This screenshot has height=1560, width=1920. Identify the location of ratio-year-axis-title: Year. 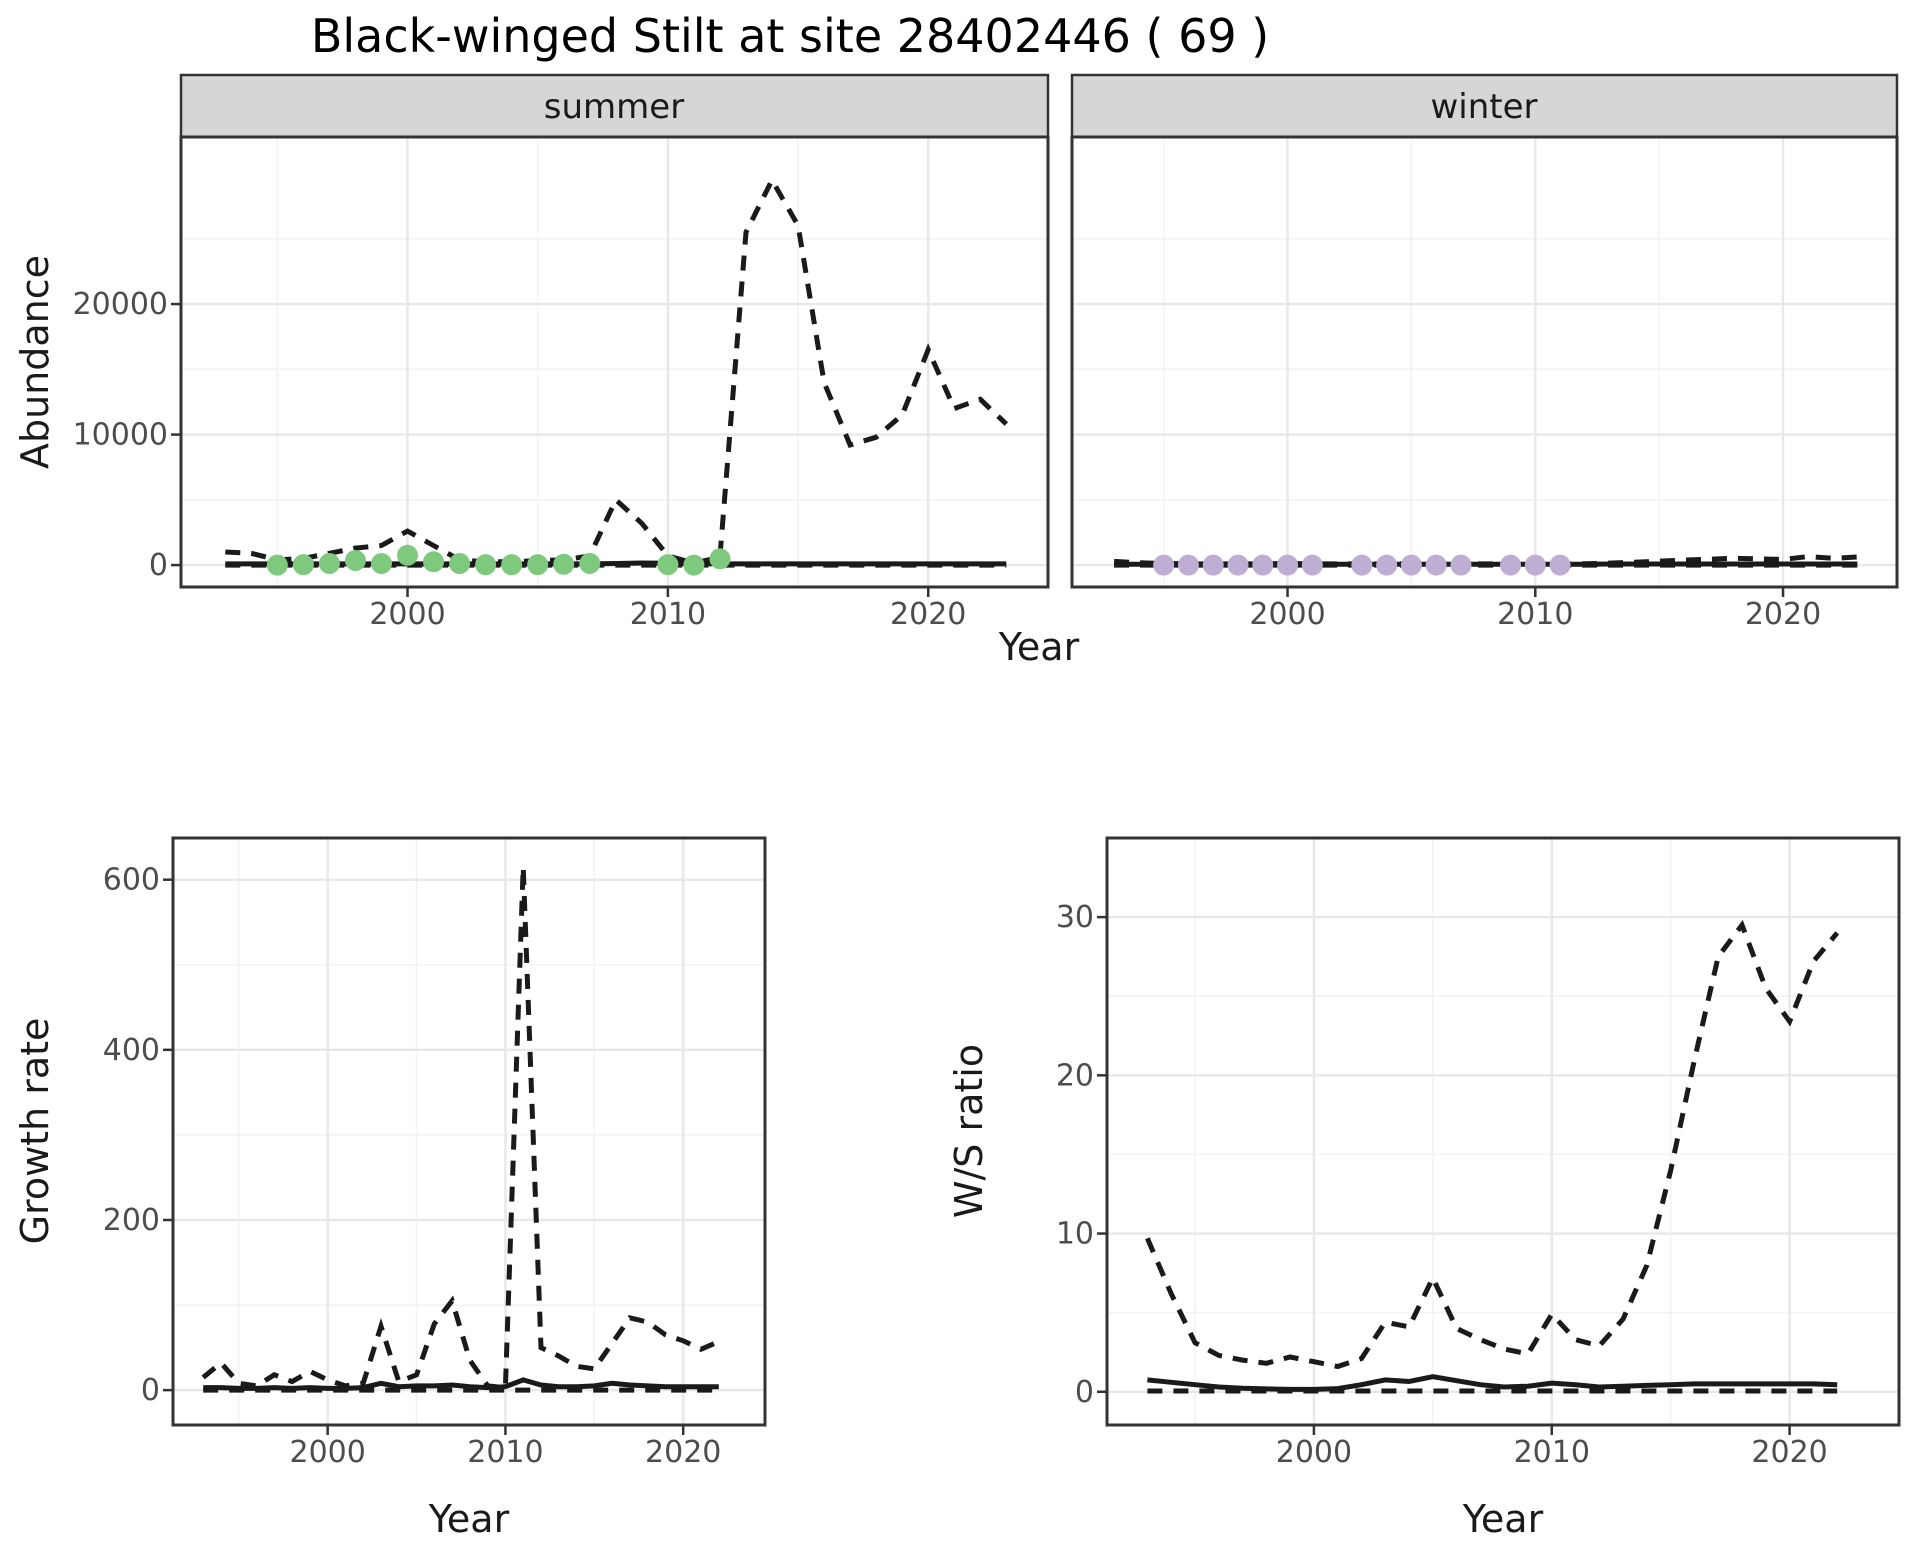
(1503, 1519).